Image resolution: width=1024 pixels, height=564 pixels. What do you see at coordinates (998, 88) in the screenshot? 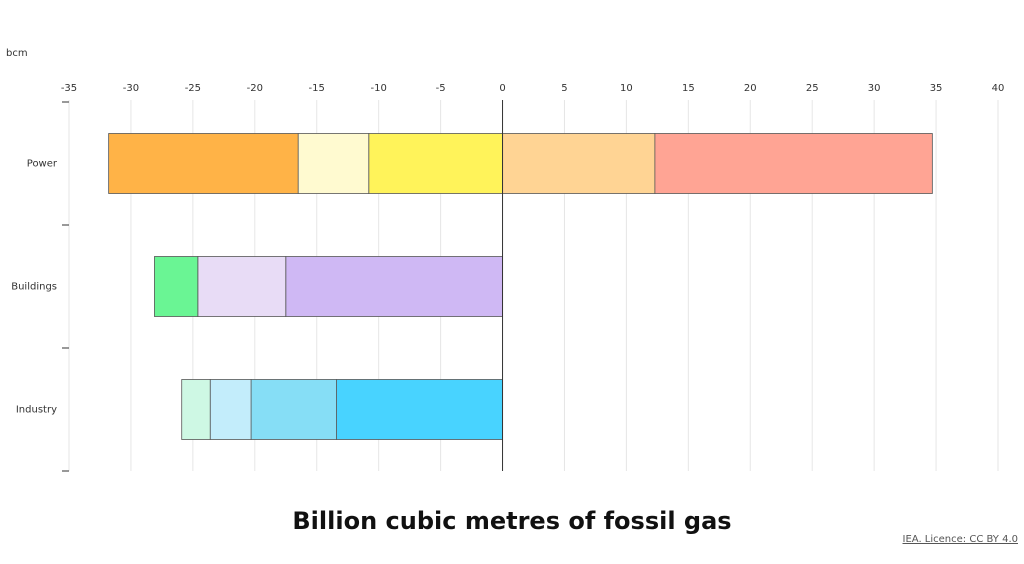
I see `x-tick-label: 40` at bounding box center [998, 88].